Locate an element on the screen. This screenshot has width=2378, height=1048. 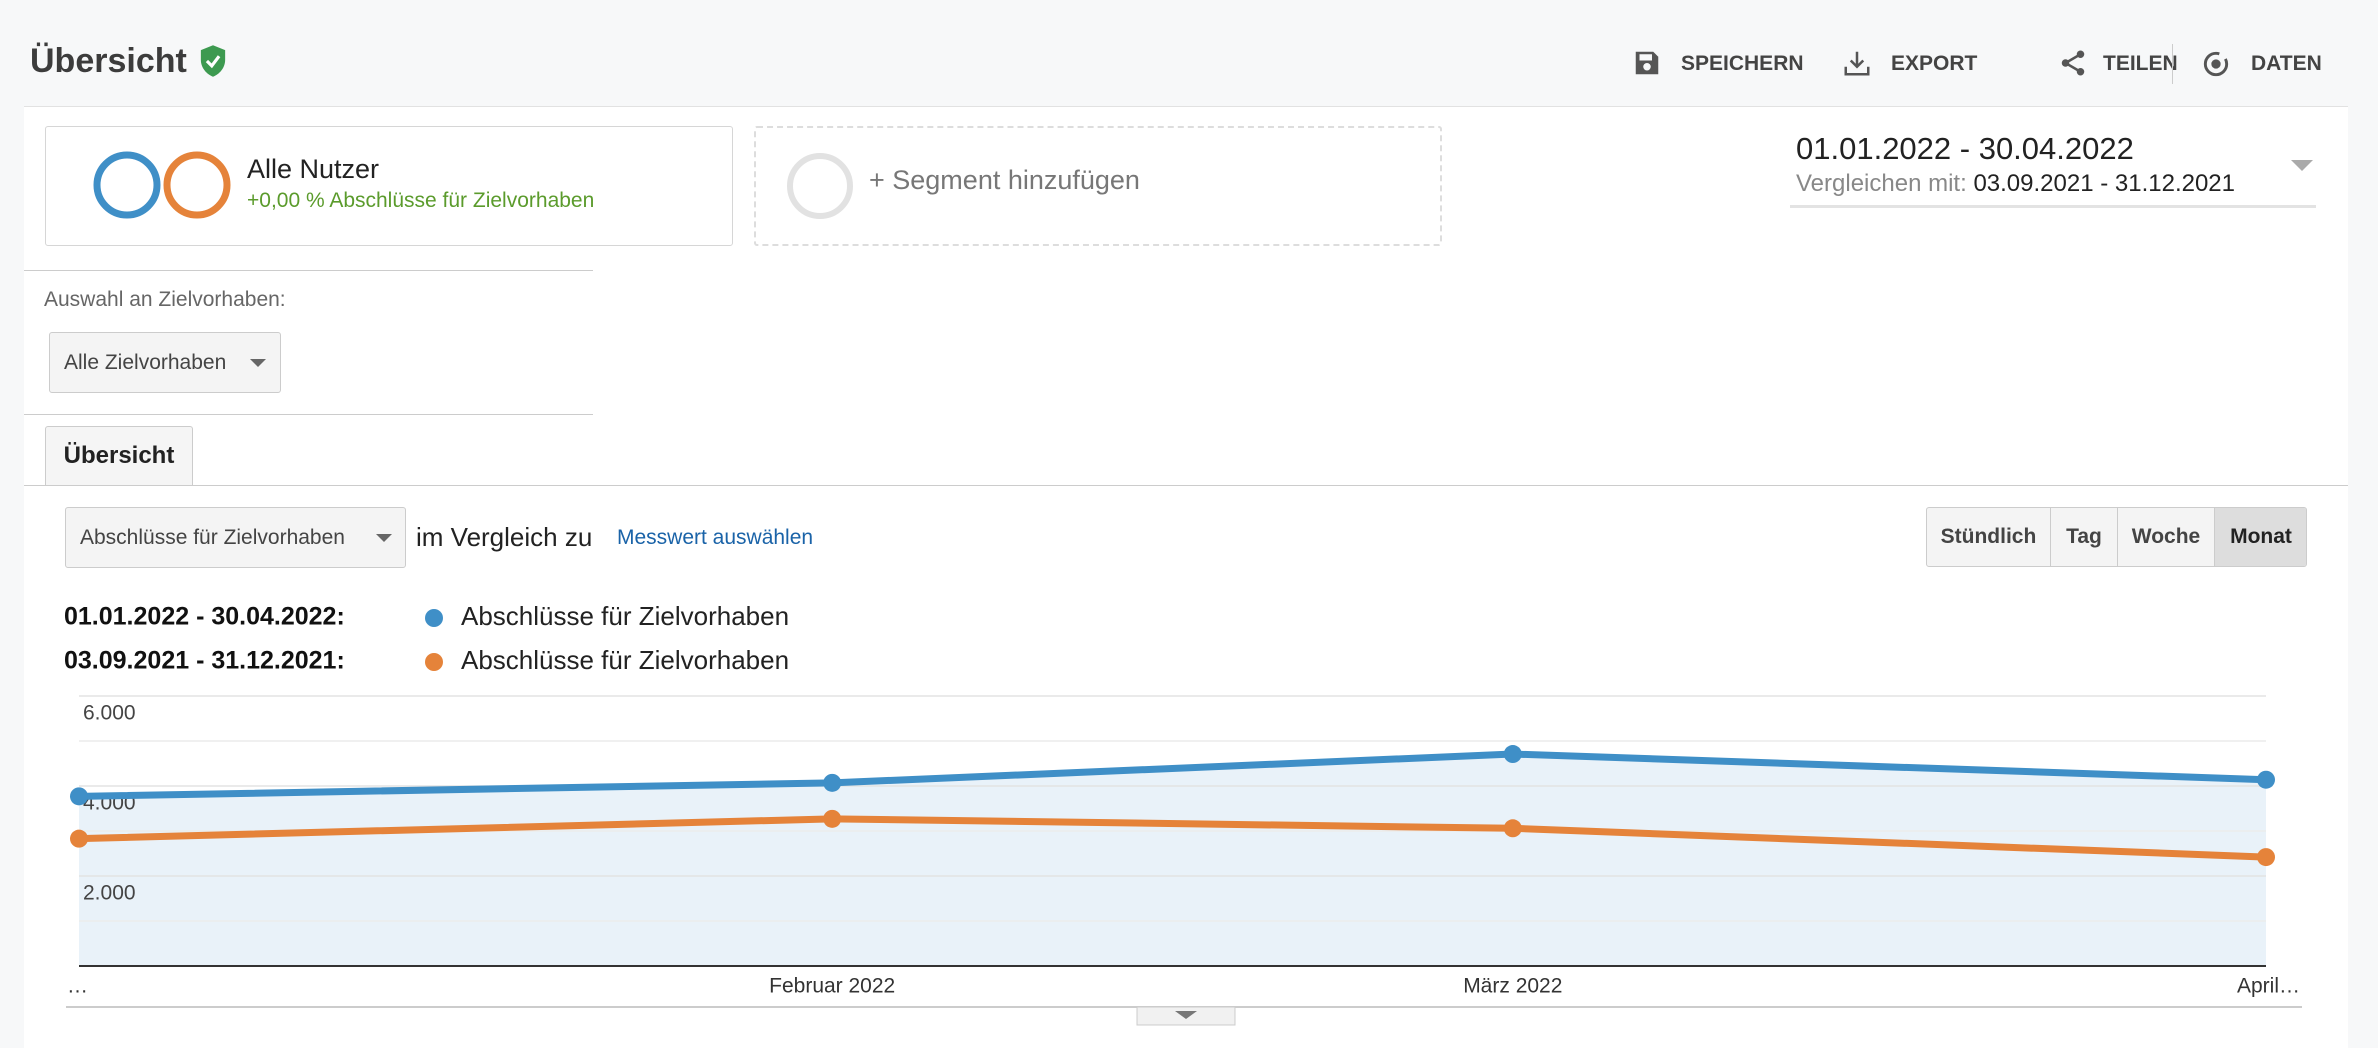
goal-value: Alle Zielvorhaben is located at coordinates (145, 362).